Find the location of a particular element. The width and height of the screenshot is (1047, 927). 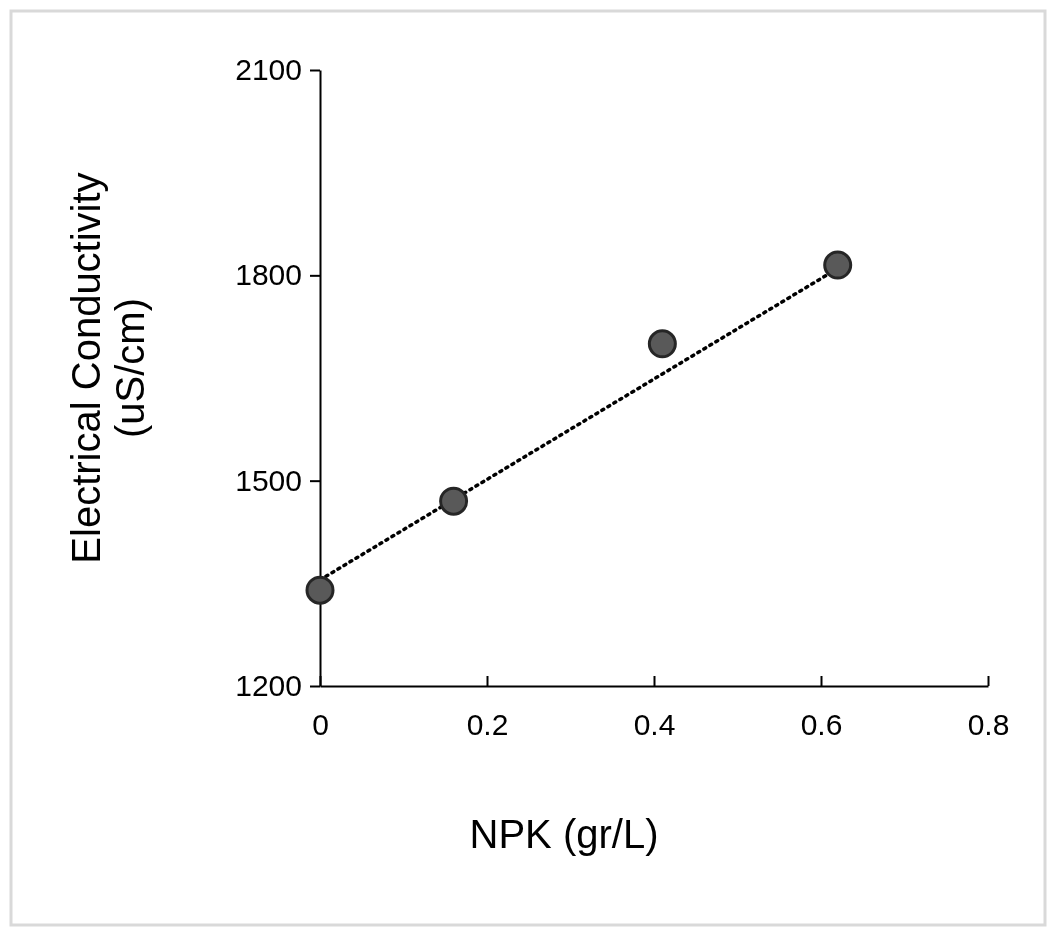

x-tick-label: 0.4 is located at coordinates (654, 725).